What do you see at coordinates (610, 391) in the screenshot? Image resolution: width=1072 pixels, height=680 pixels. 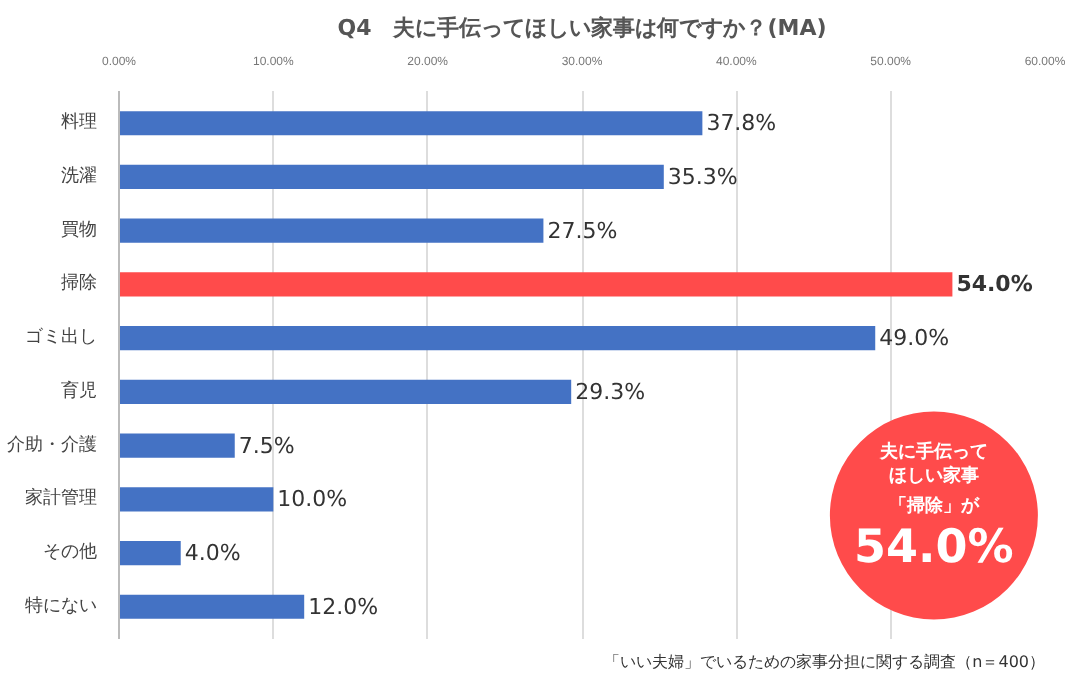 I see `data-label: 29.3%` at bounding box center [610, 391].